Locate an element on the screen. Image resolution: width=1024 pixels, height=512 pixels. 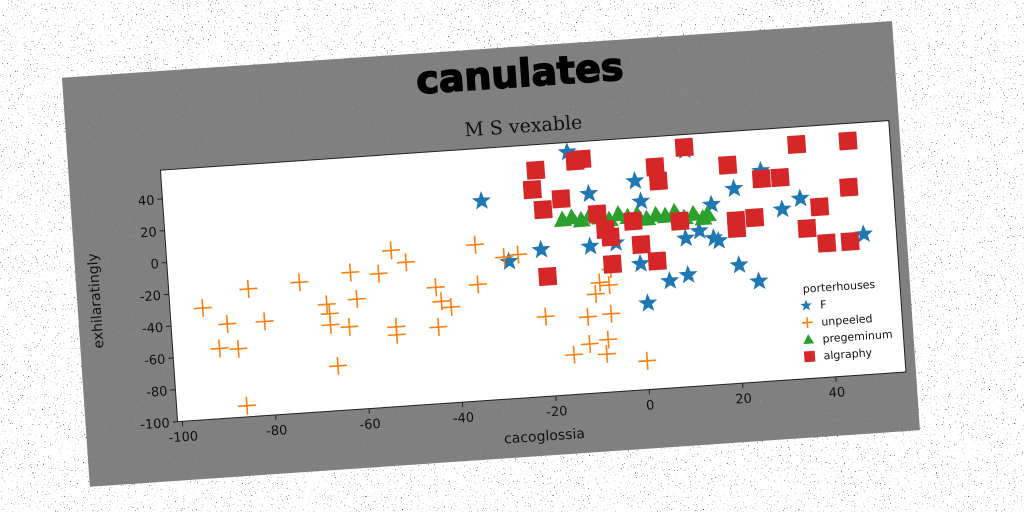
y-tick-label: -40 is located at coordinates (153, 329).